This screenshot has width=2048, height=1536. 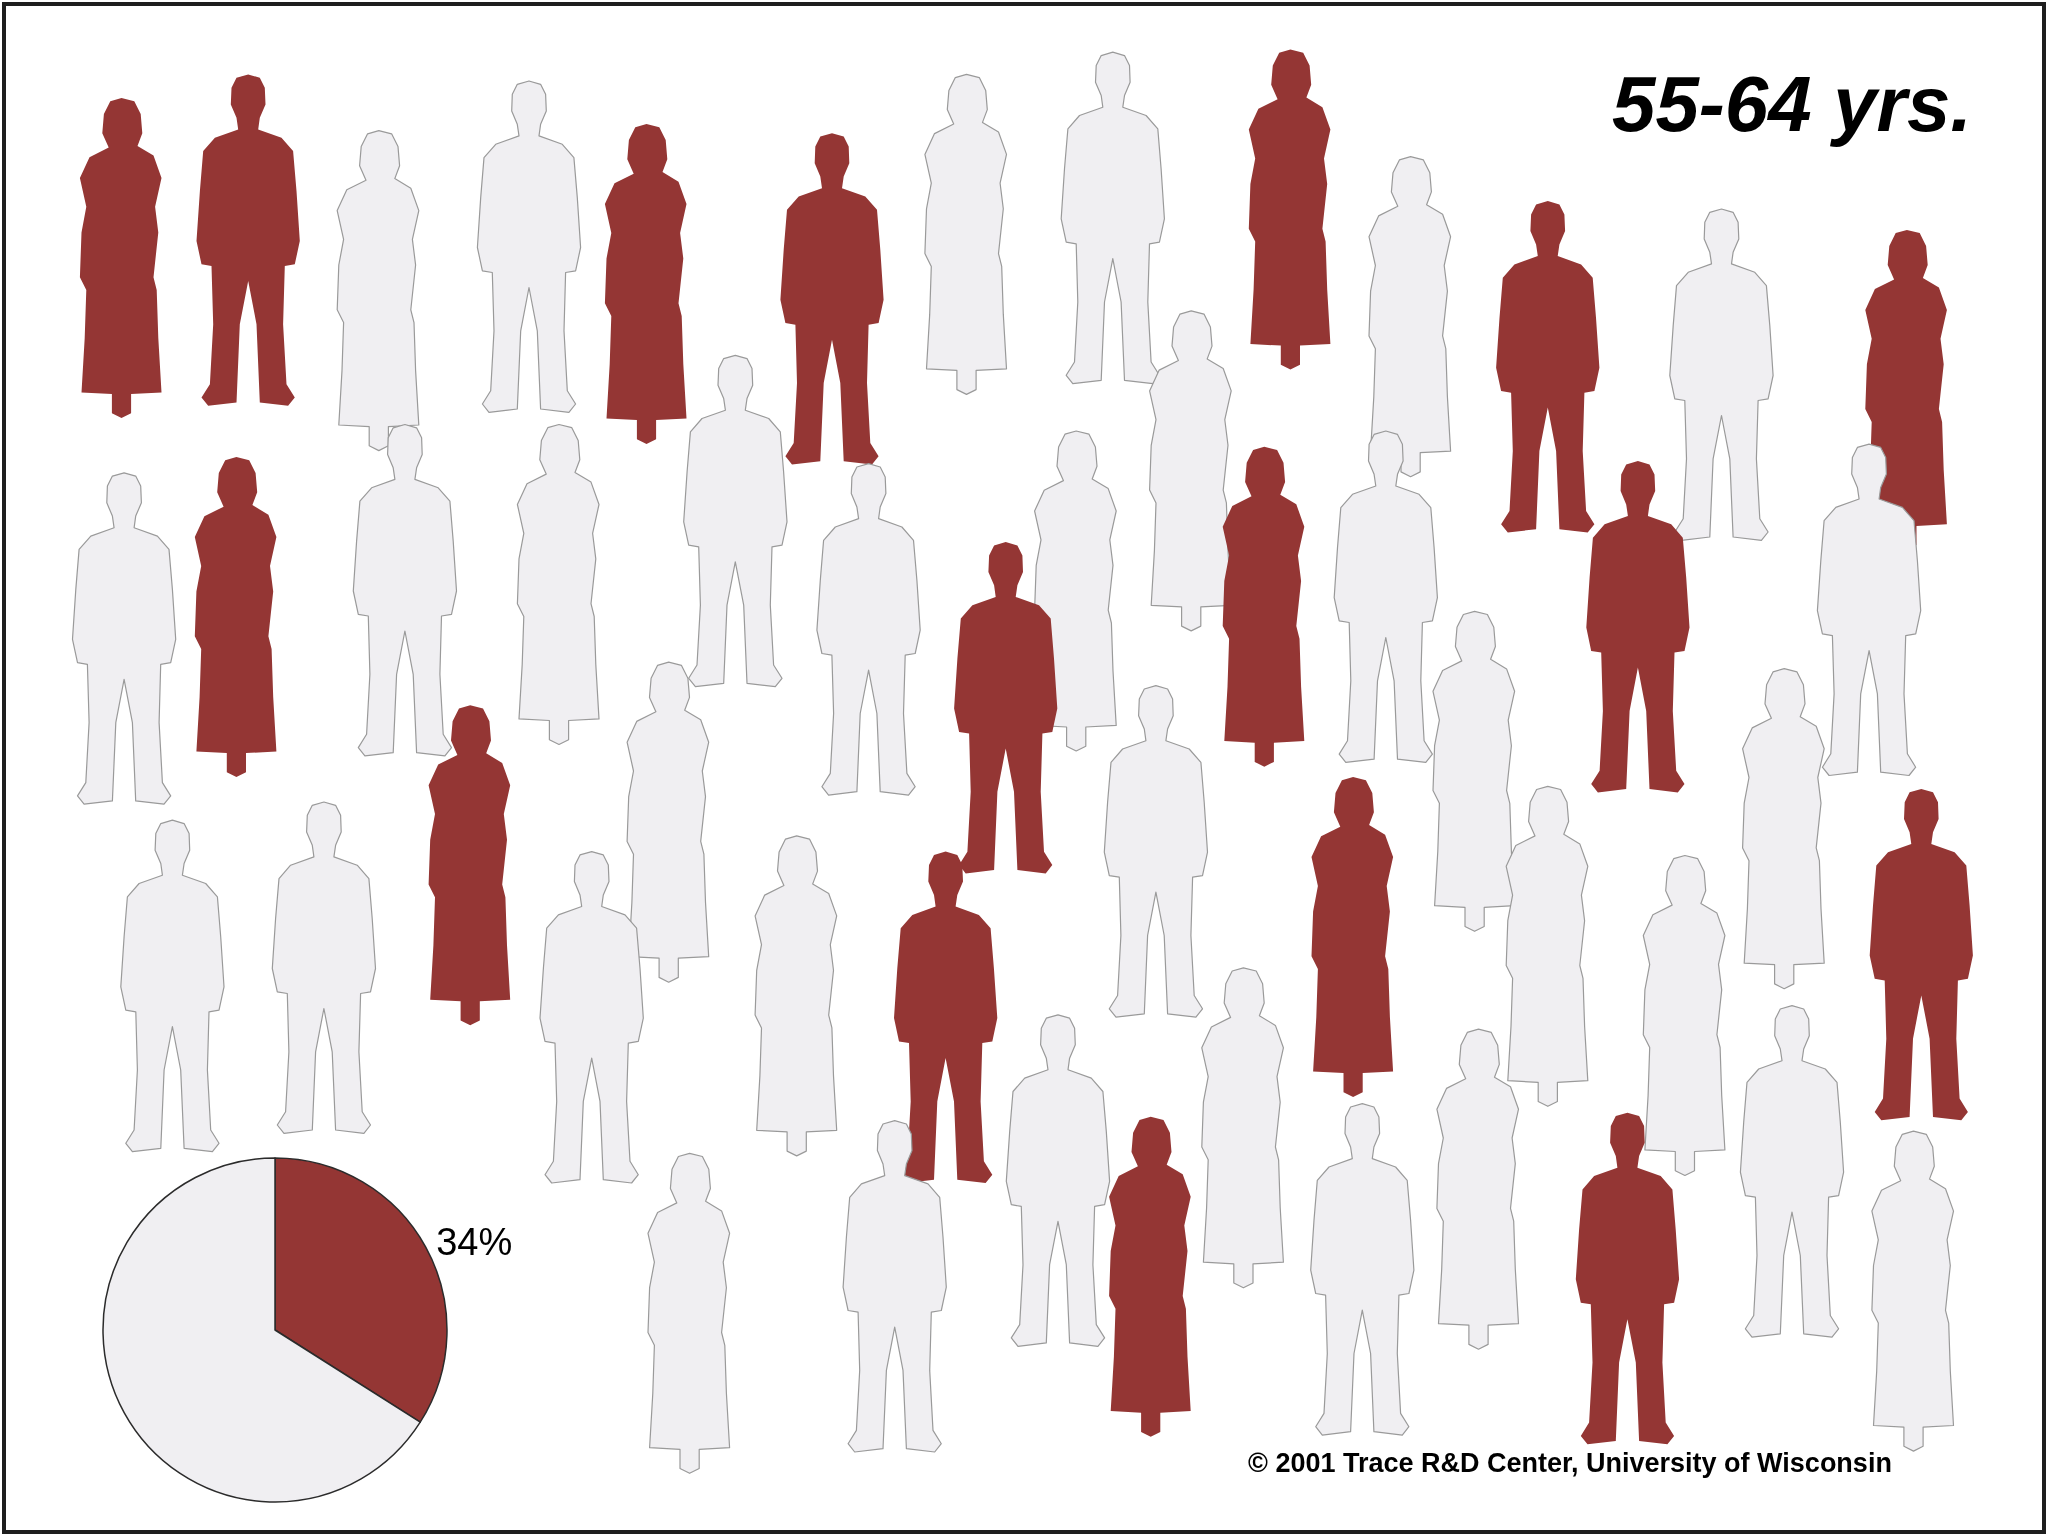 I want to click on data-label: 34%, so click(x=474, y=1242).